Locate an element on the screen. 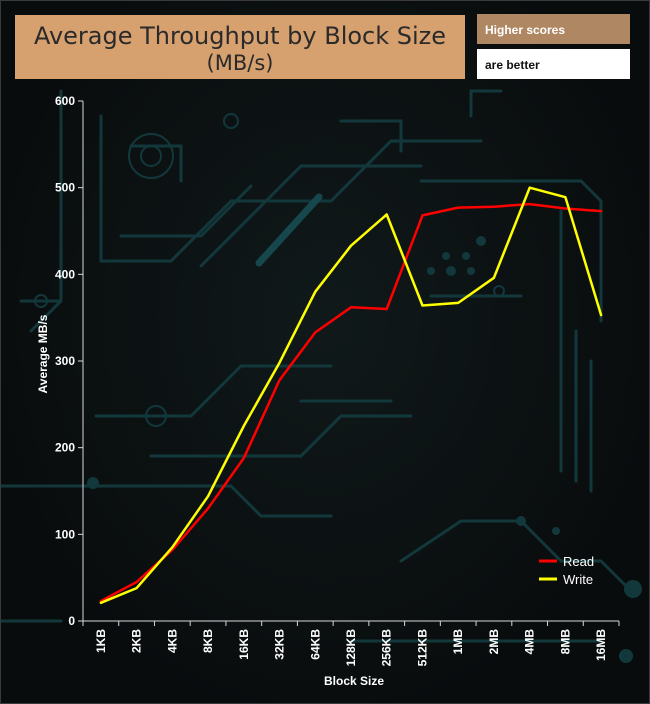  chart-title-box: Average Throughput by Block Size (MB/s) is located at coordinates (240, 47).